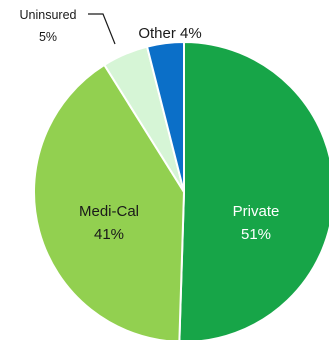  I want to click on uninsured-outside-label: Uninsured, so click(48, 15).